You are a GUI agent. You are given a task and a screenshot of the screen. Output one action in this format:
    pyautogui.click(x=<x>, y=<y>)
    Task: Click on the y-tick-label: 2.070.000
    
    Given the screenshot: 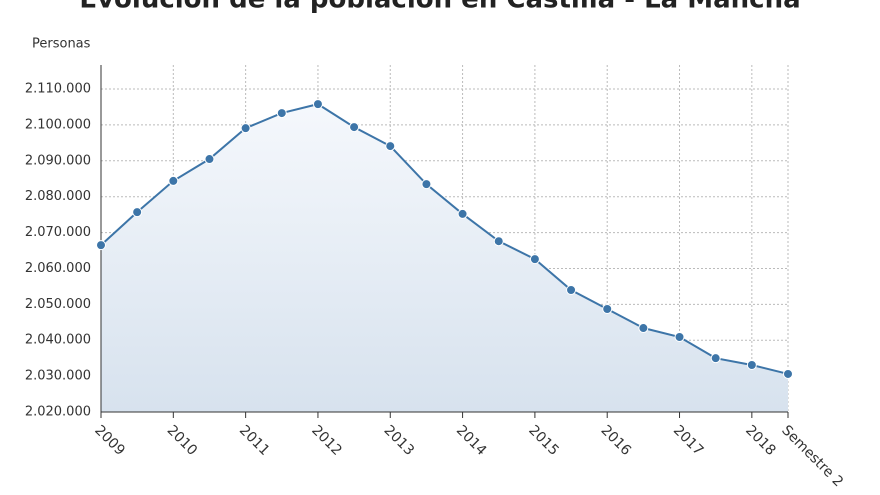 What is the action you would take?
    pyautogui.click(x=58, y=232)
    